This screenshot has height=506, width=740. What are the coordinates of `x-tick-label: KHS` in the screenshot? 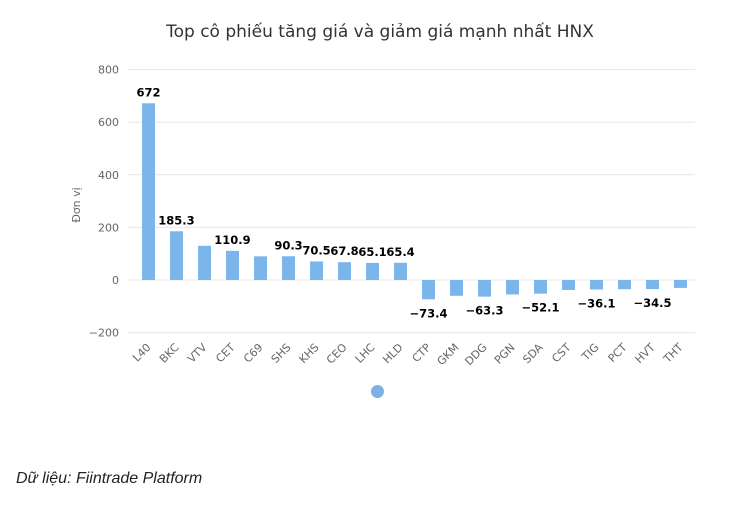 It's located at (309, 353).